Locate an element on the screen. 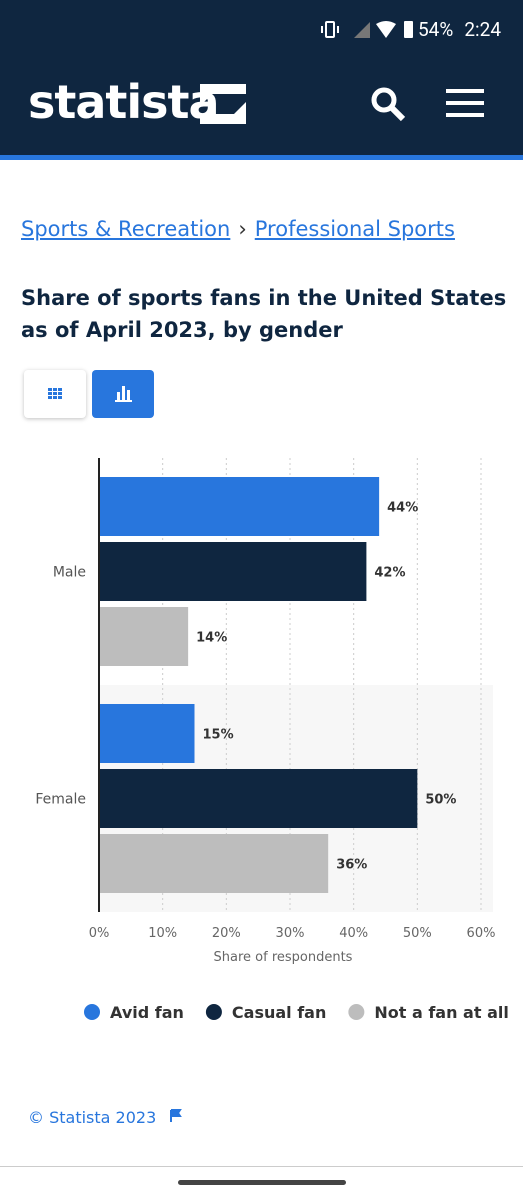 The height and width of the screenshot is (1200, 523). x-tick-label: 50% is located at coordinates (417, 933).